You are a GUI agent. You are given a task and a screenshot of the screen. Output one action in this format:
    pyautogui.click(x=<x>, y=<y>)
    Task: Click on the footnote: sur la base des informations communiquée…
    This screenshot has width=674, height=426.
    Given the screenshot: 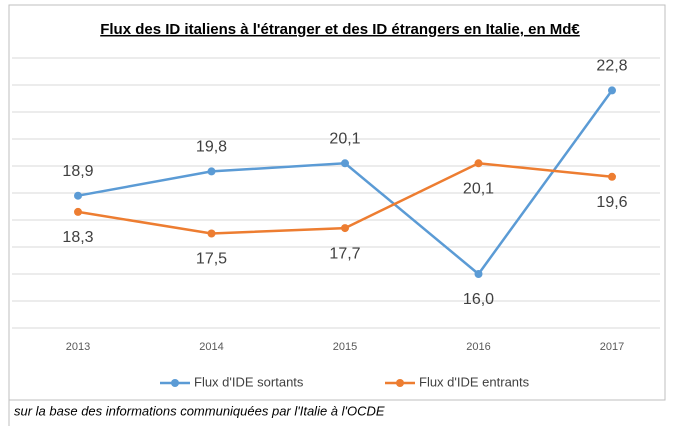 What is the action you would take?
    pyautogui.click(x=199, y=410)
    